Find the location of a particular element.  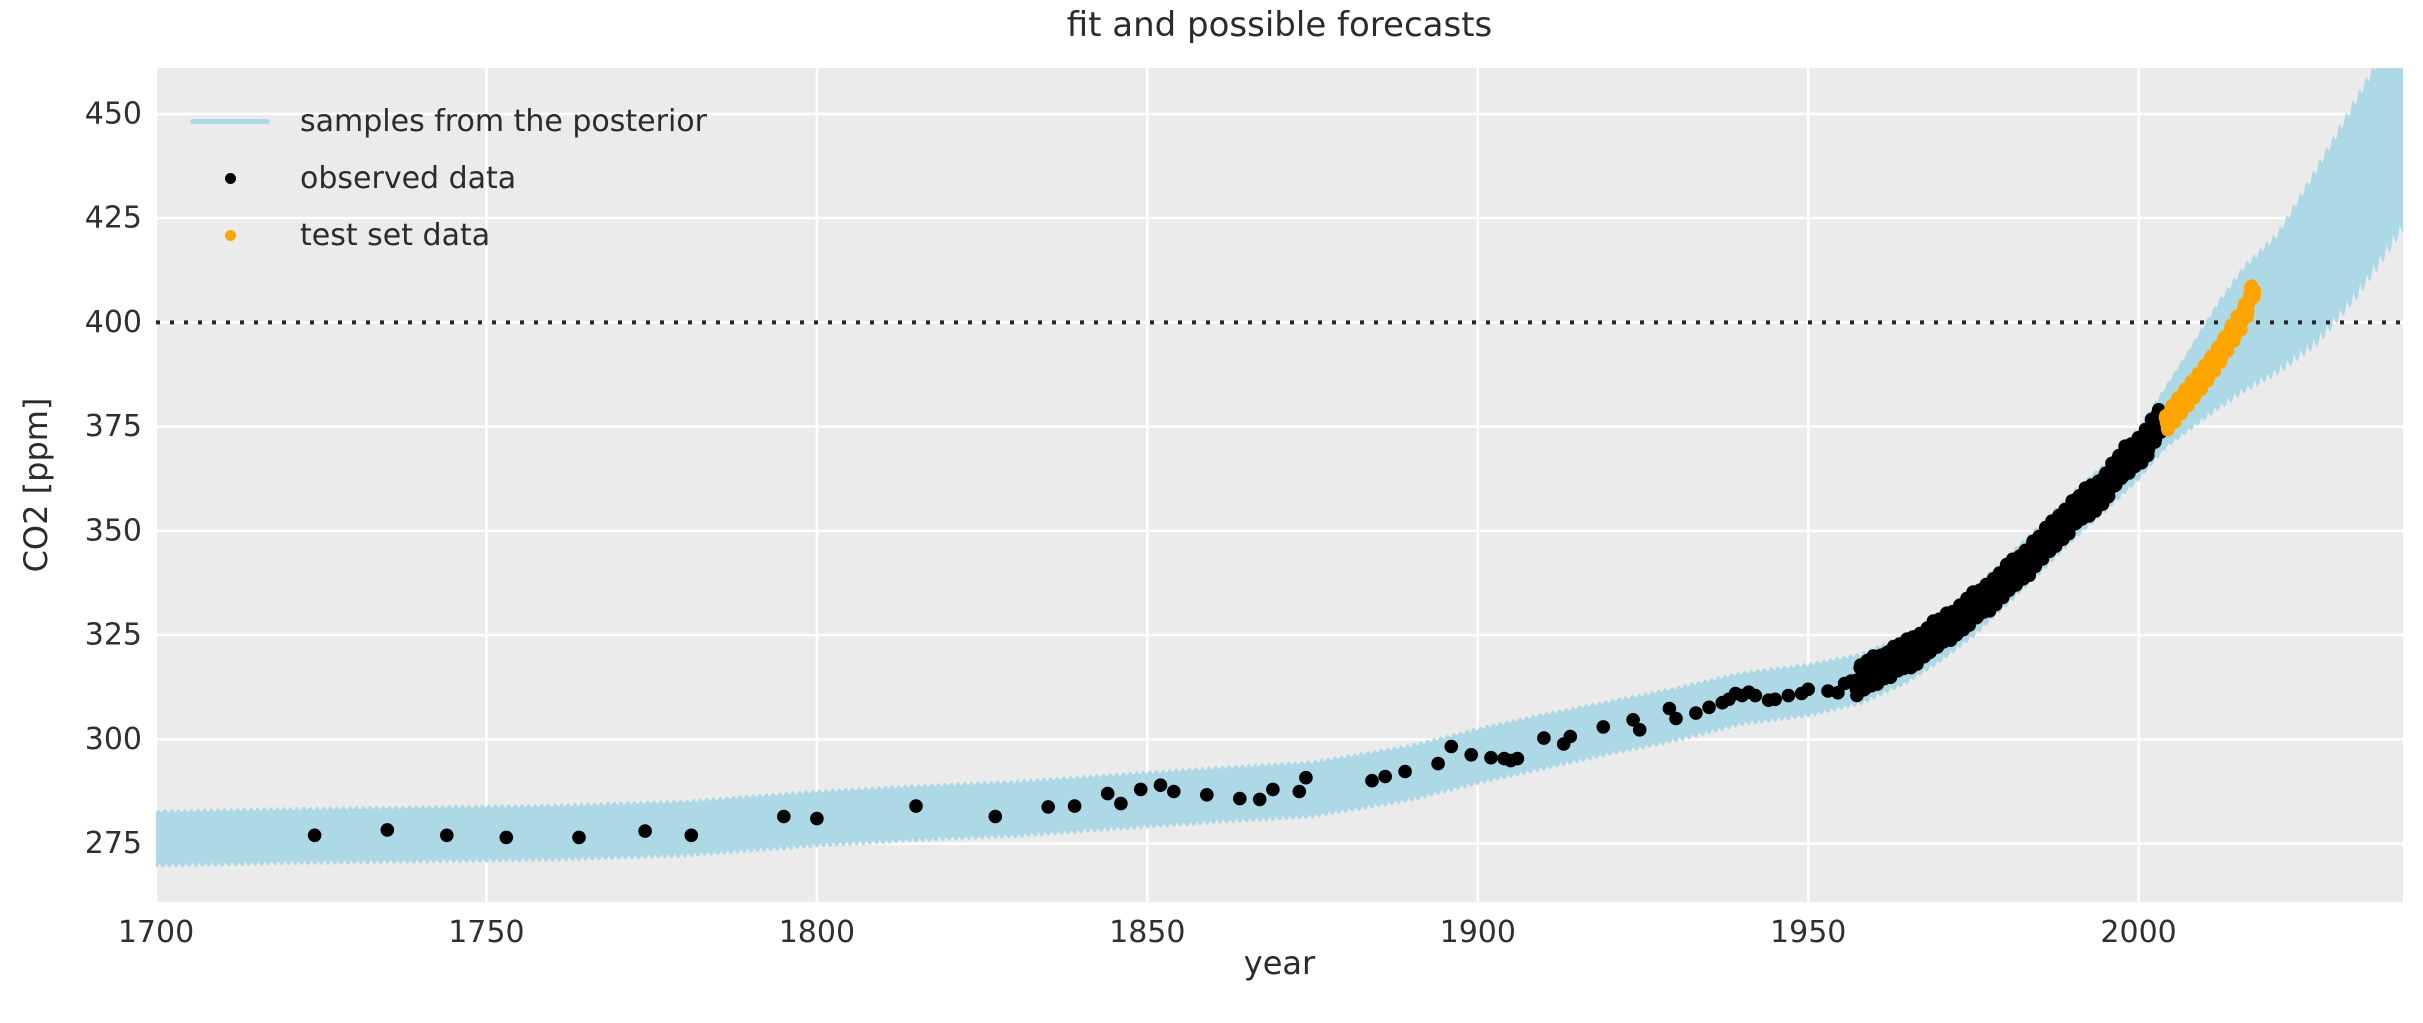

x-tick-label-2000: 2000 is located at coordinates (2138, 932).